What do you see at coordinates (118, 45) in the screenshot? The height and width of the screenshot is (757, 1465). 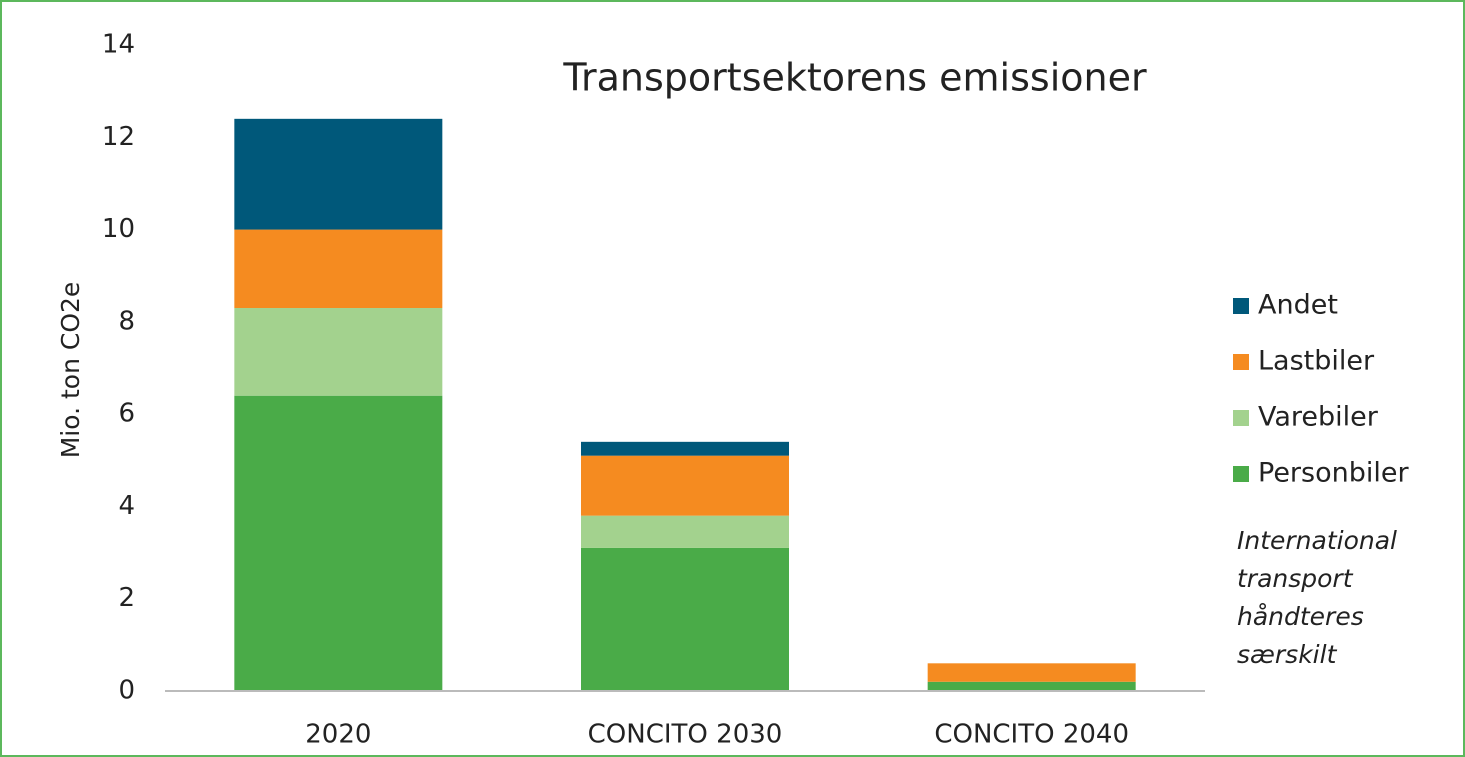 I see `y-tick-label: 14` at bounding box center [118, 45].